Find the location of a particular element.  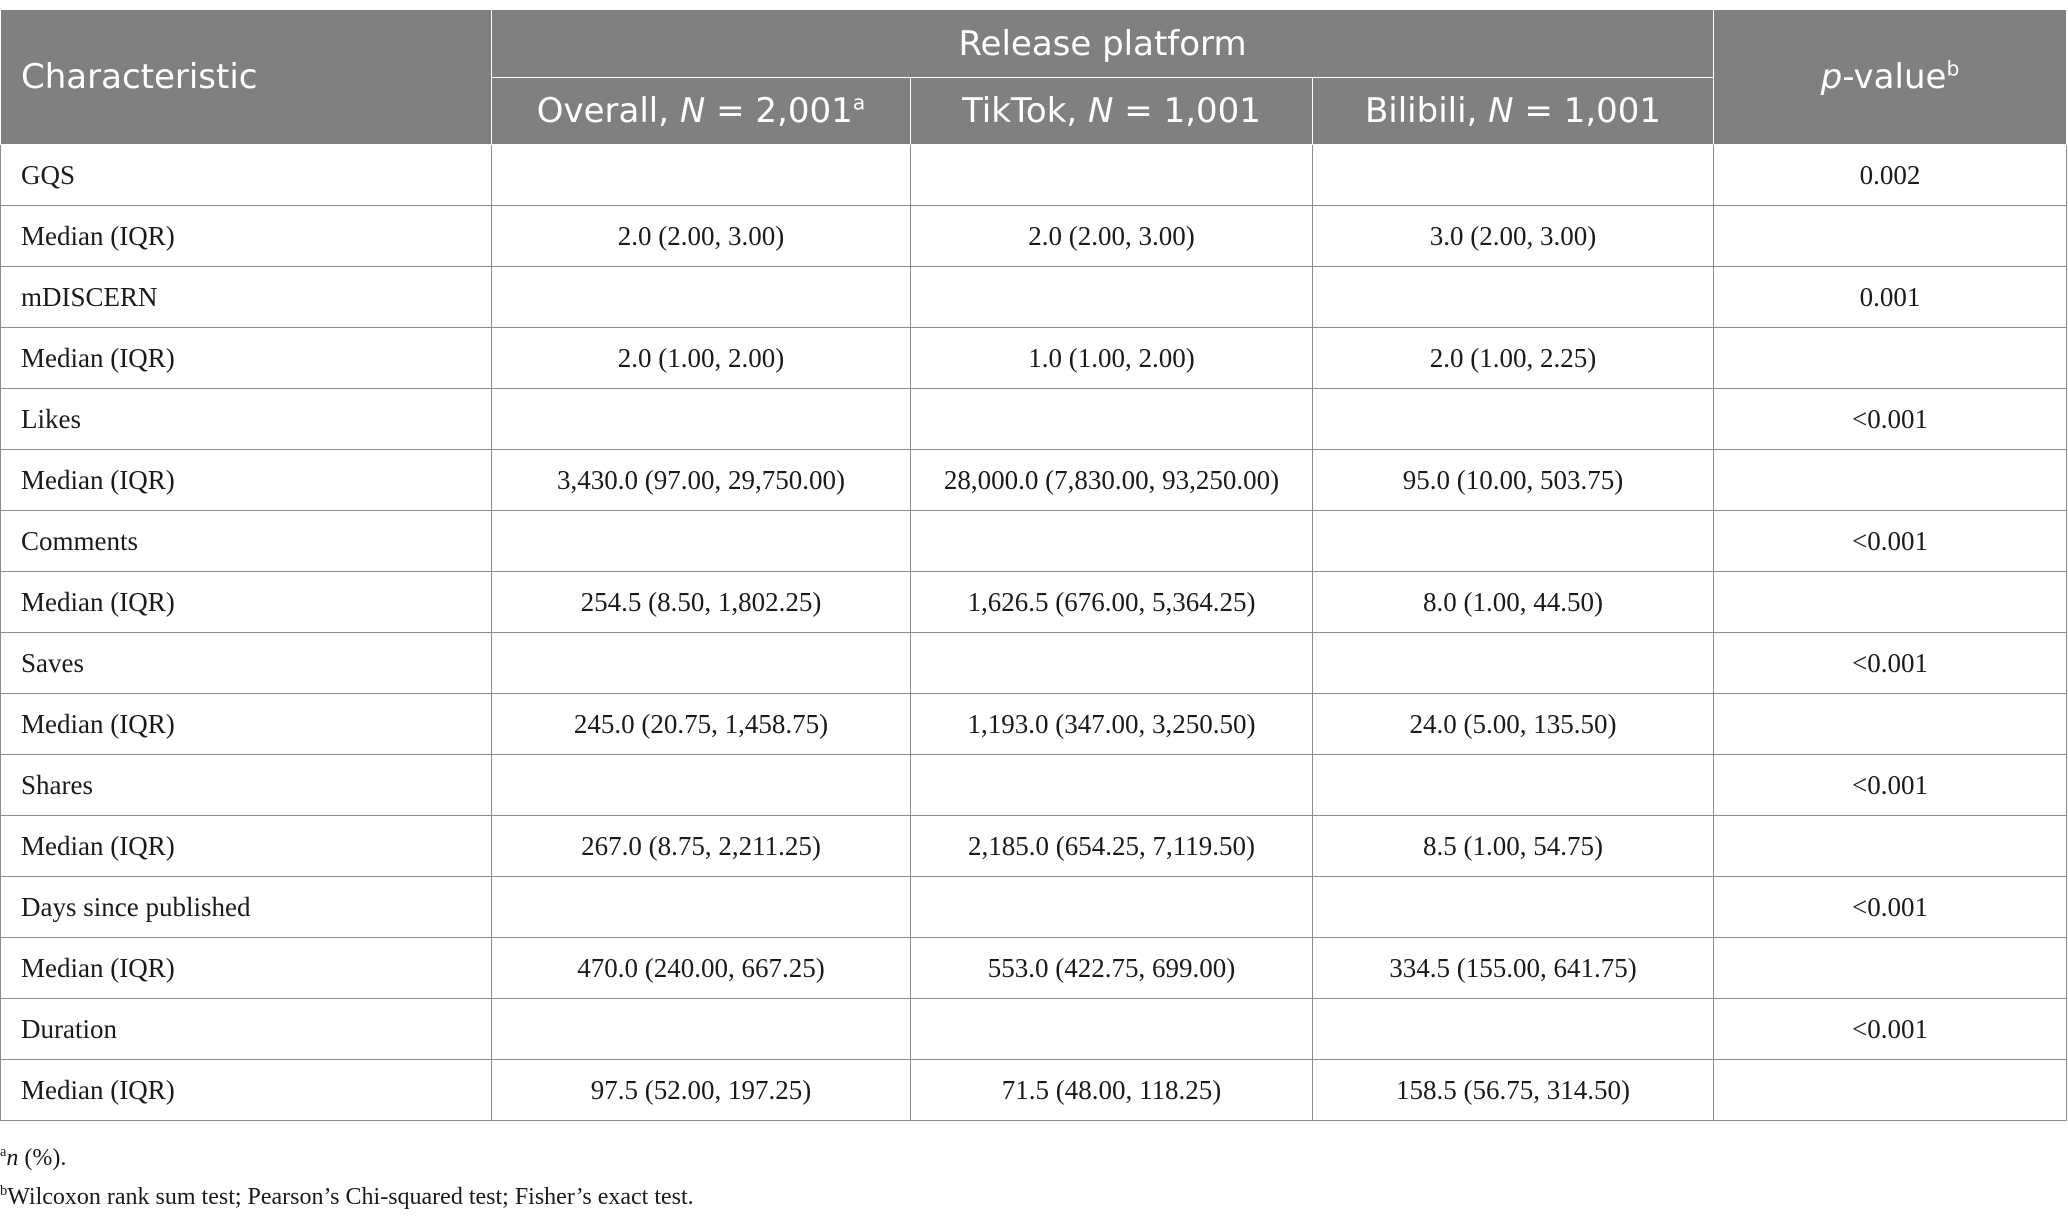

header-row-1: Characteristic Release platform p-valueb is located at coordinates (1033, 77).